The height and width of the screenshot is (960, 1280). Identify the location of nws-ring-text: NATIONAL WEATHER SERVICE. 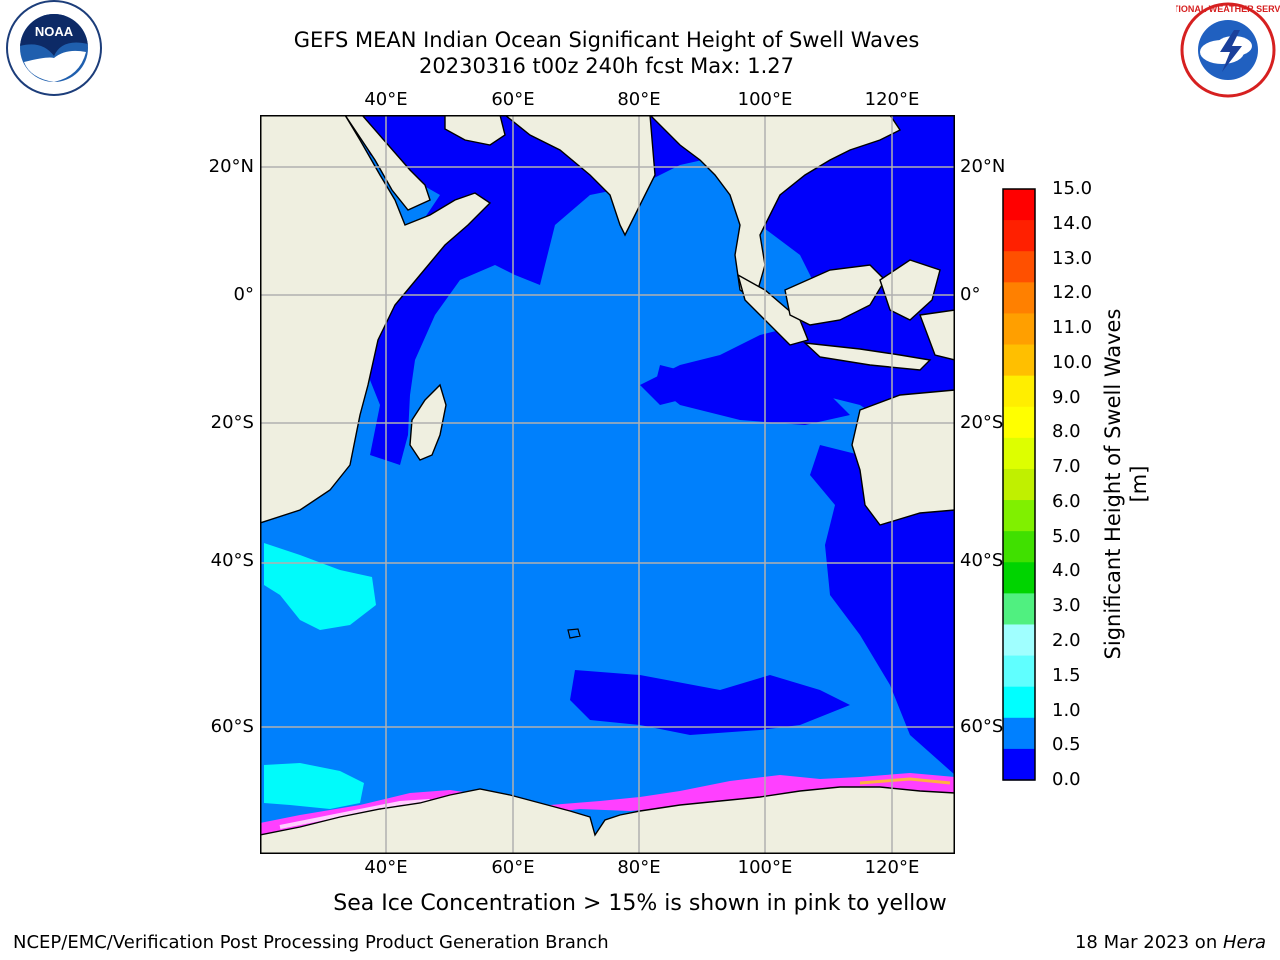
(1228, 9).